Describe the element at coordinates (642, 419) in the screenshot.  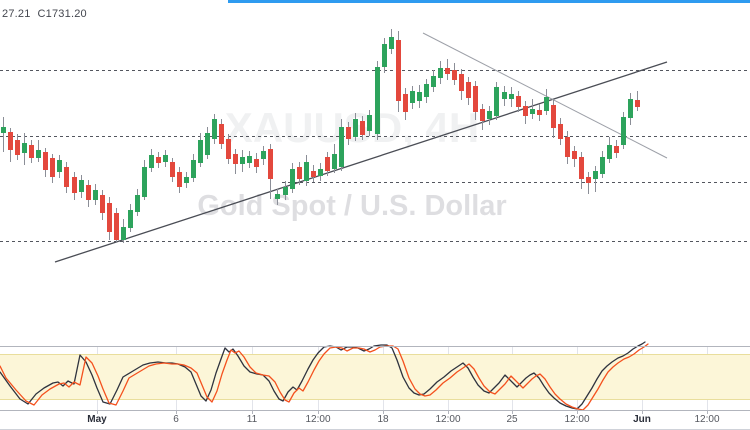
I see `x-axis-label: Jun` at that location.